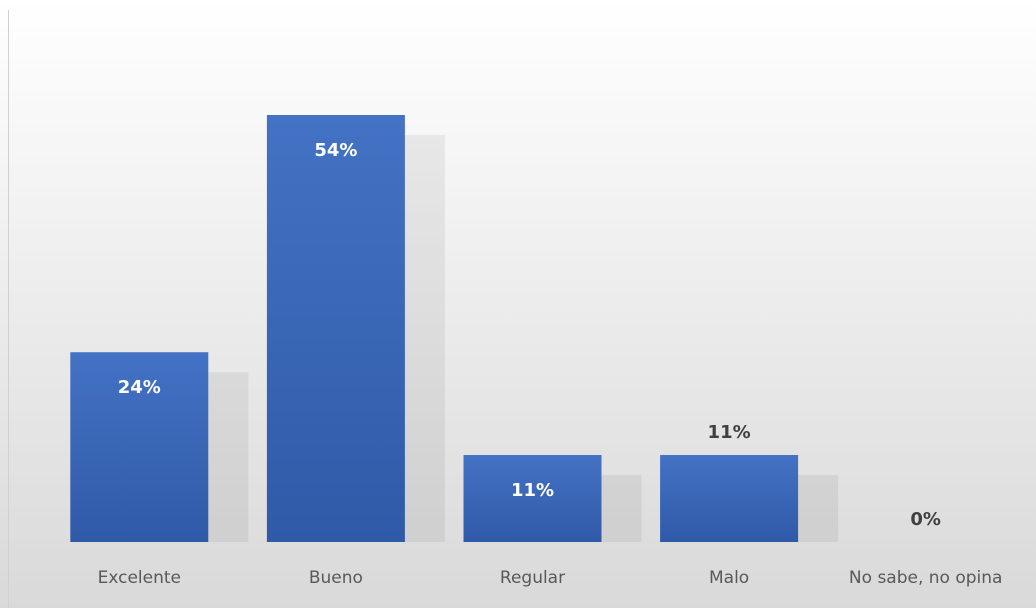 The width and height of the screenshot is (1036, 608). What do you see at coordinates (925, 519) in the screenshot?
I see `data-label: 0%` at bounding box center [925, 519].